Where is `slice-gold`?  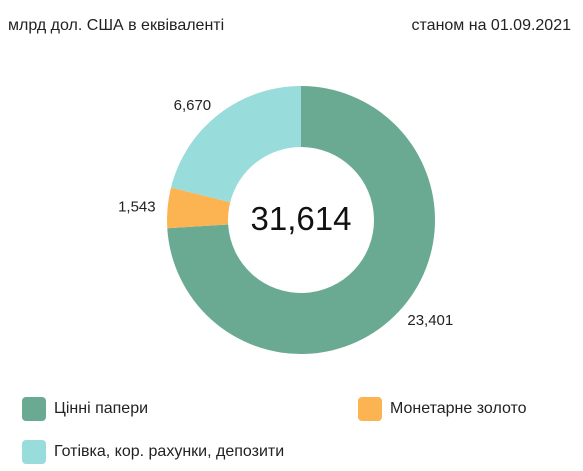 slice-gold is located at coordinates (199, 208).